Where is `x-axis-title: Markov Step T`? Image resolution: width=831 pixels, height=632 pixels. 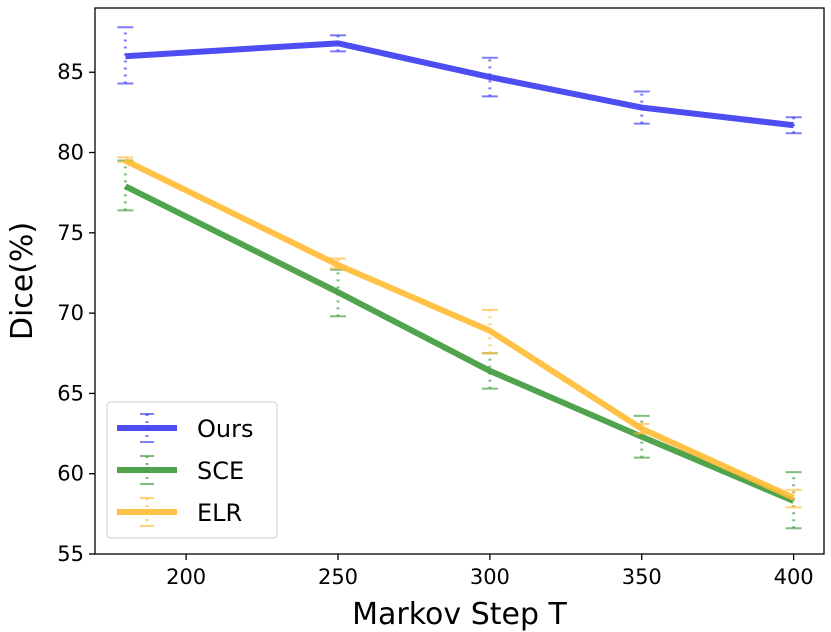 x-axis-title: Markov Step T is located at coordinates (459, 614).